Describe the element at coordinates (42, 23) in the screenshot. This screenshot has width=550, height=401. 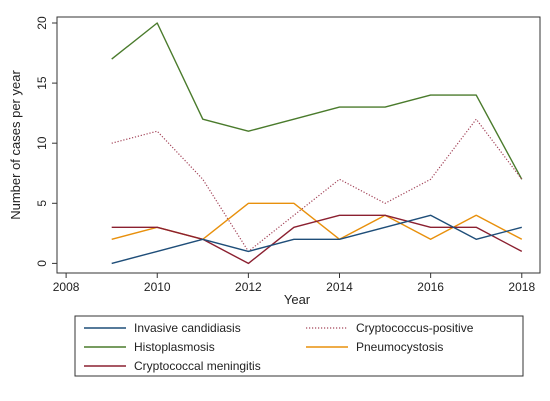
I see `y-tick-label: 20` at that location.